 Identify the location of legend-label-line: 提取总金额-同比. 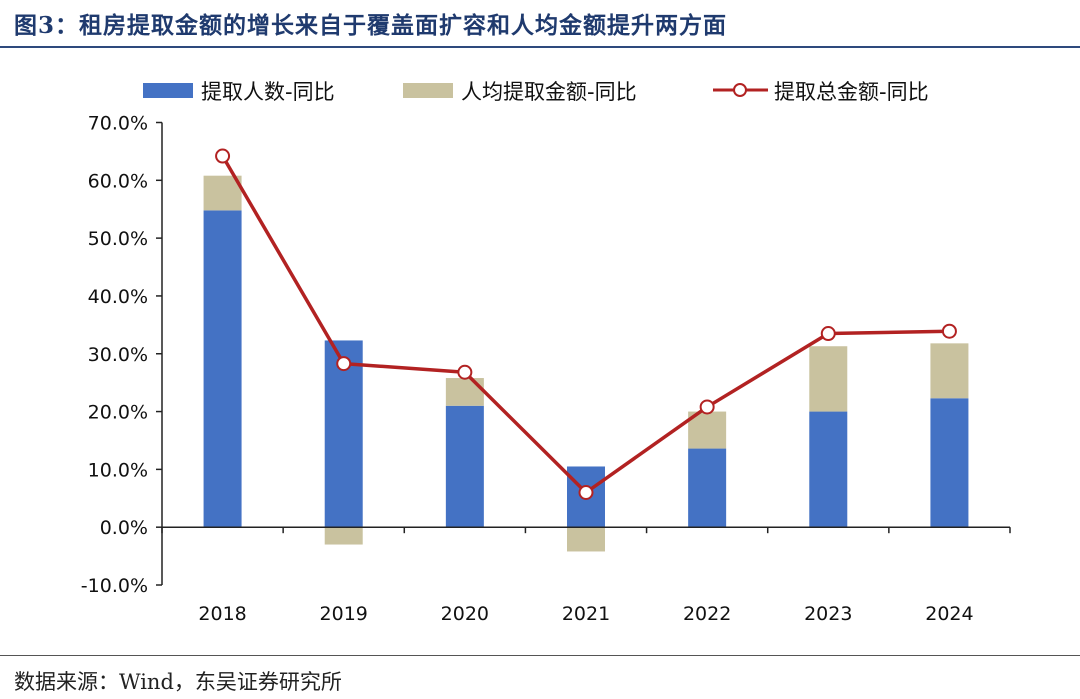
(851, 92).